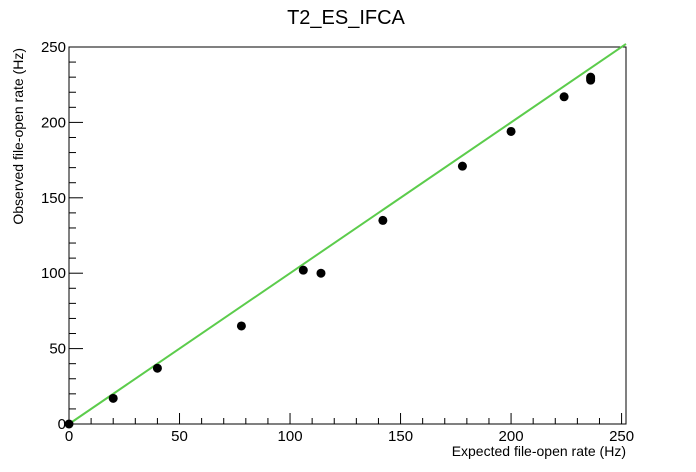  I want to click on y-tick-label: 200, so click(53, 122).